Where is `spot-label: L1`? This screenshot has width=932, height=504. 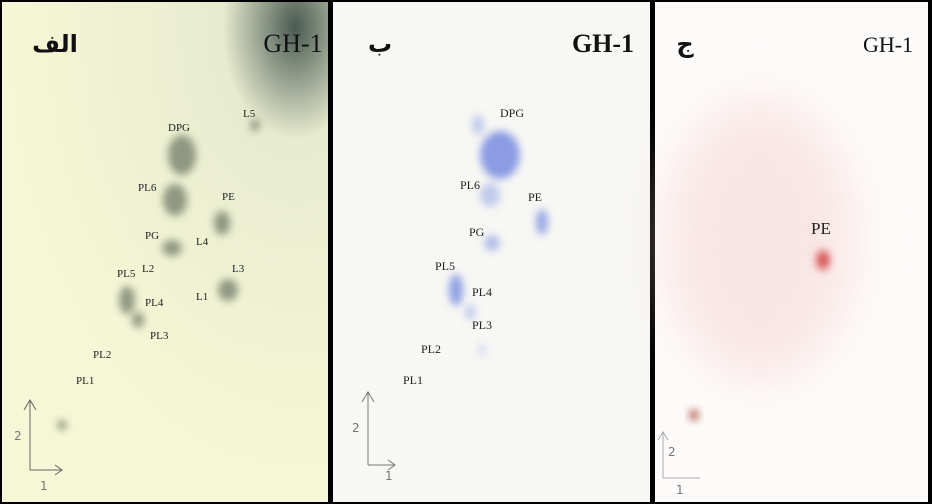 spot-label: L1 is located at coordinates (202, 297).